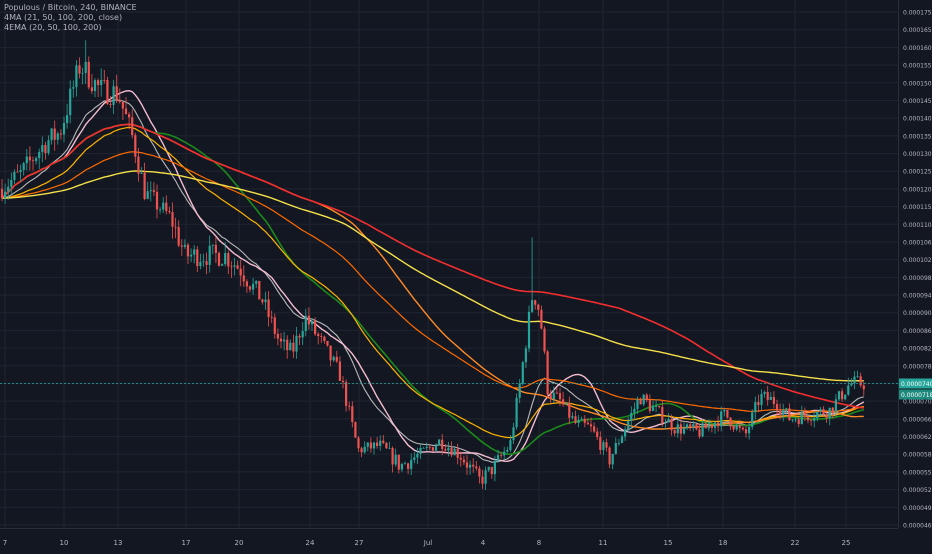 The image size is (932, 554). I want to click on legend-ma: 4MA (21, 50, 100, 200, close), so click(63, 17).